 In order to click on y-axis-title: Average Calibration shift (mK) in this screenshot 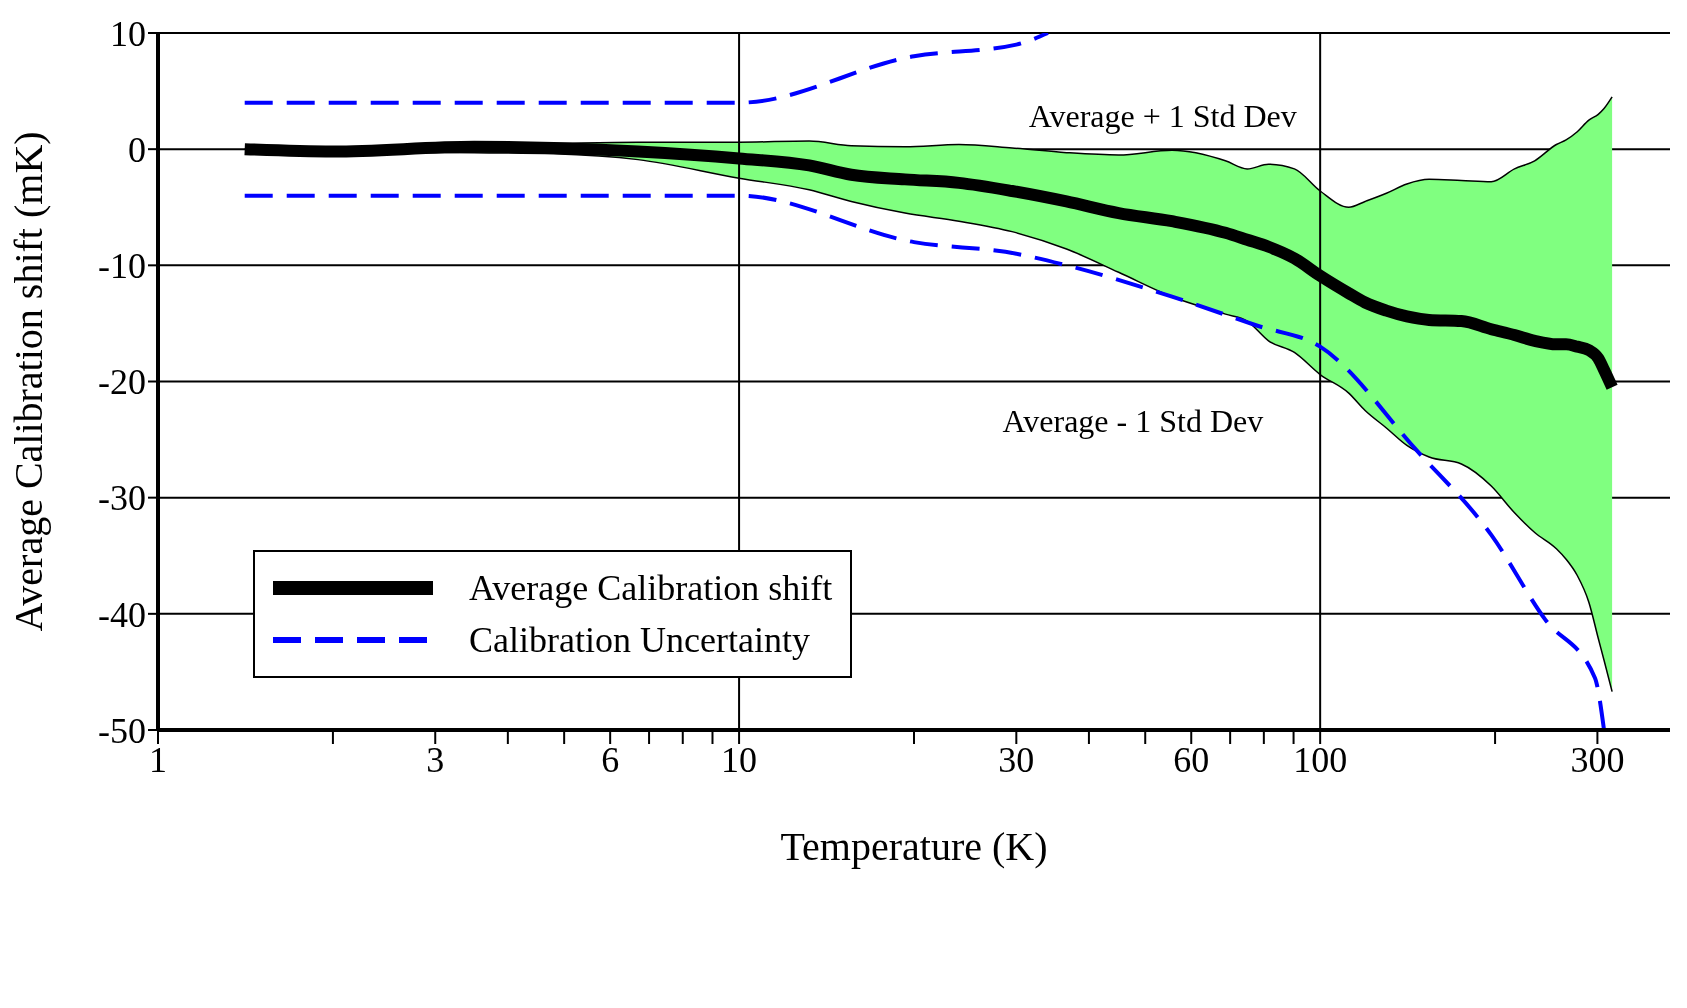, I will do `click(29, 381)`.